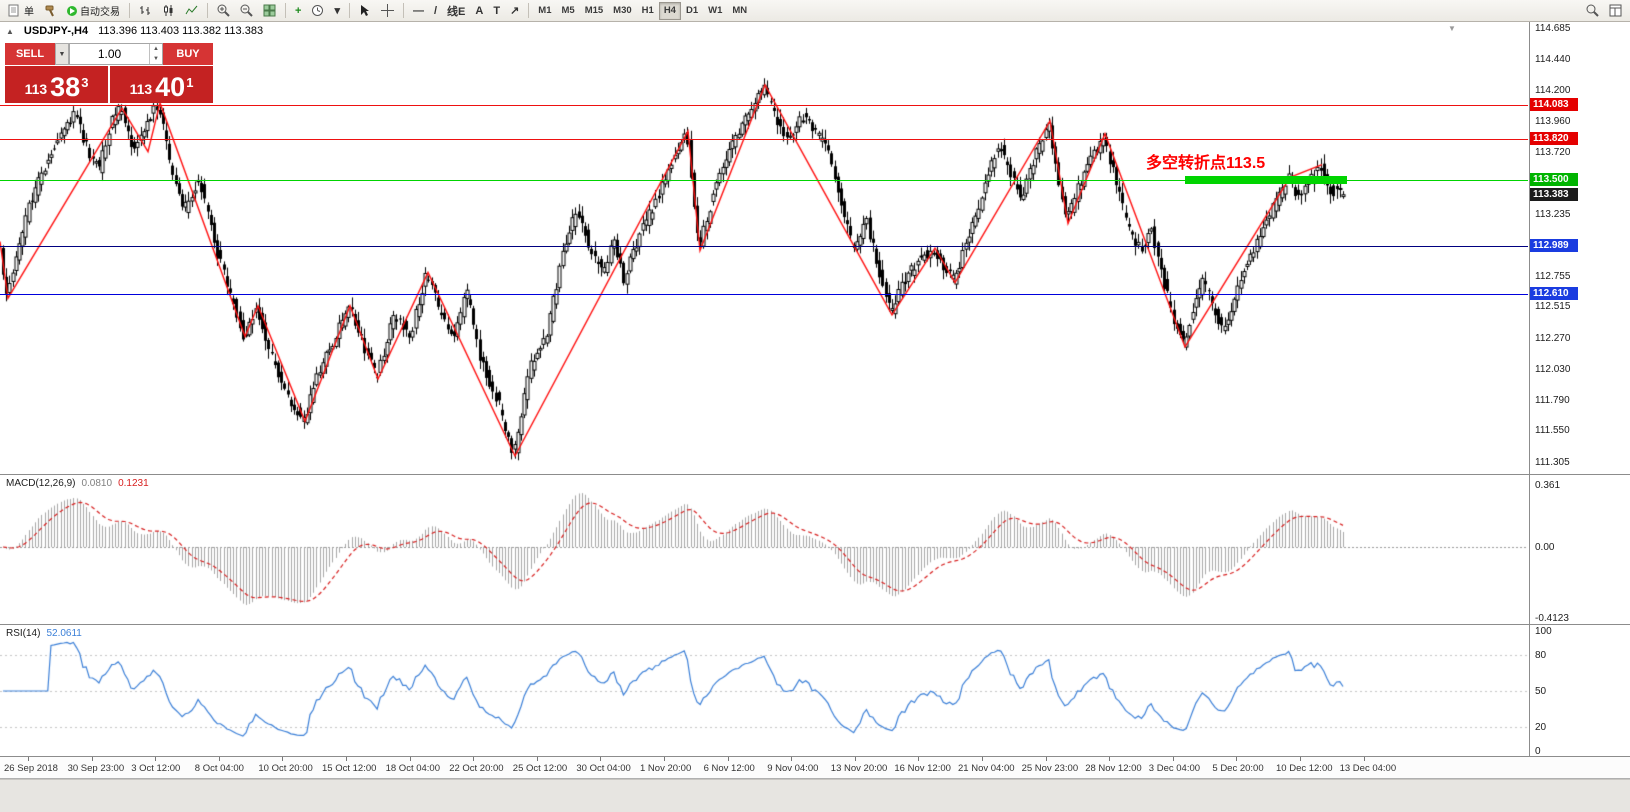 The height and width of the screenshot is (812, 1630). I want to click on hammer-button, so click(50, 11).